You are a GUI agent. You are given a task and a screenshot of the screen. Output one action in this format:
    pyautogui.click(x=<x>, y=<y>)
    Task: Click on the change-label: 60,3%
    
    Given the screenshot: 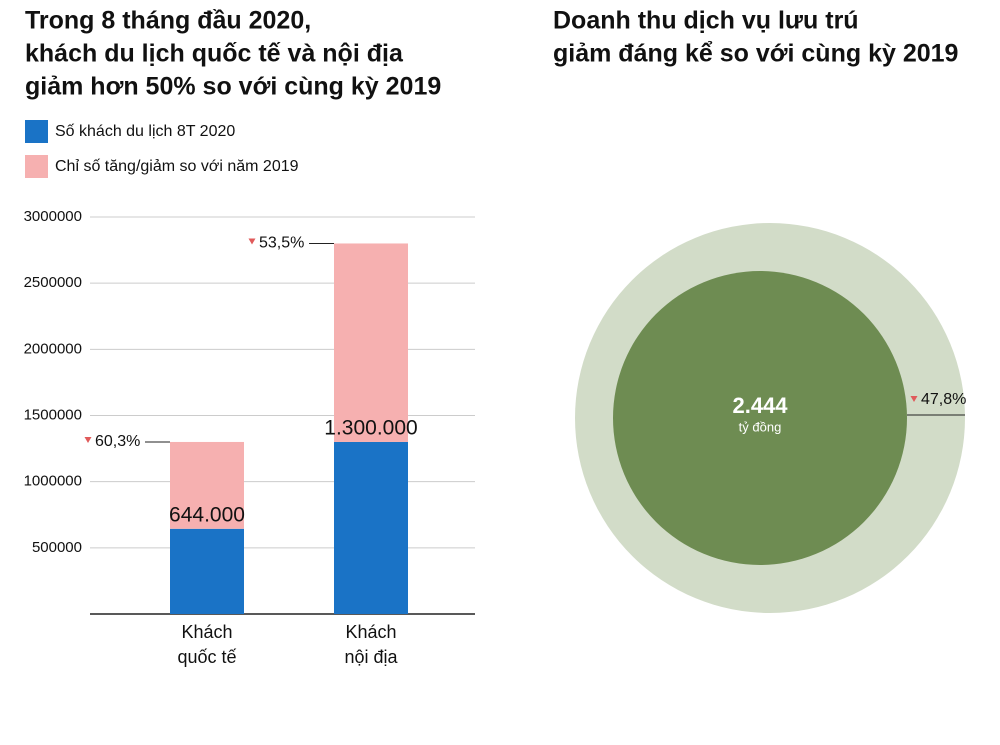 What is the action you would take?
    pyautogui.click(x=117, y=441)
    